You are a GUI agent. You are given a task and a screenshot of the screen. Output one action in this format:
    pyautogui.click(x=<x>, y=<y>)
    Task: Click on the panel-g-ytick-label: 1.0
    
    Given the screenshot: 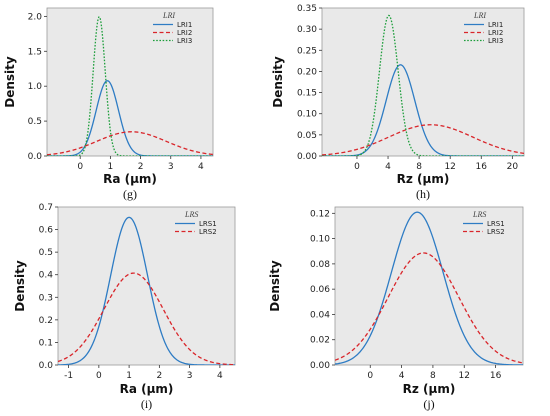 What is the action you would take?
    pyautogui.click(x=35, y=87)
    